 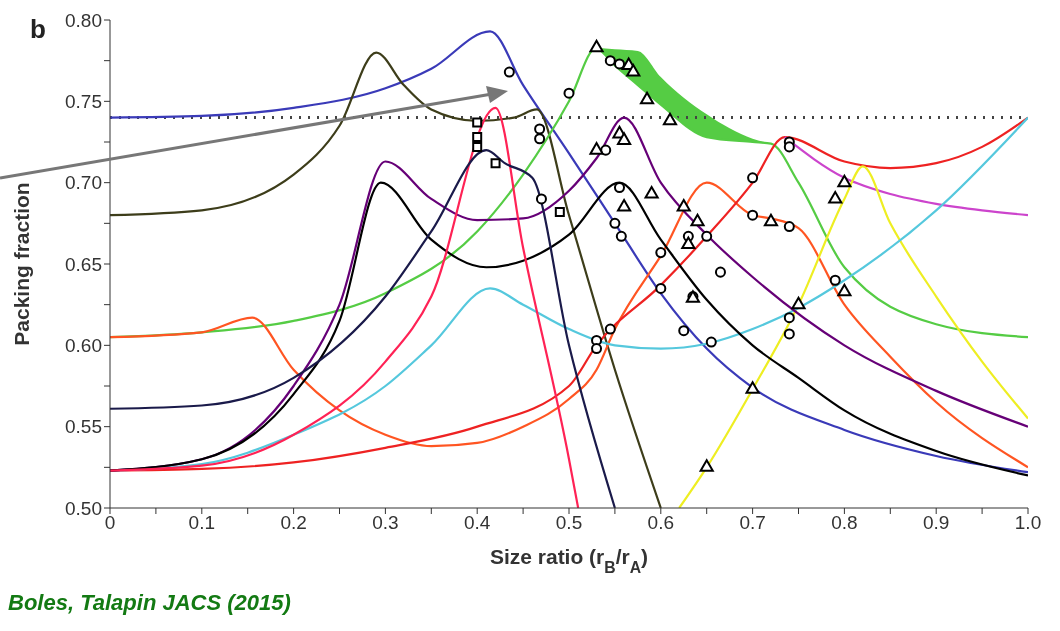 What do you see at coordinates (110, 523) in the screenshot?
I see `x-tick-label: 0` at bounding box center [110, 523].